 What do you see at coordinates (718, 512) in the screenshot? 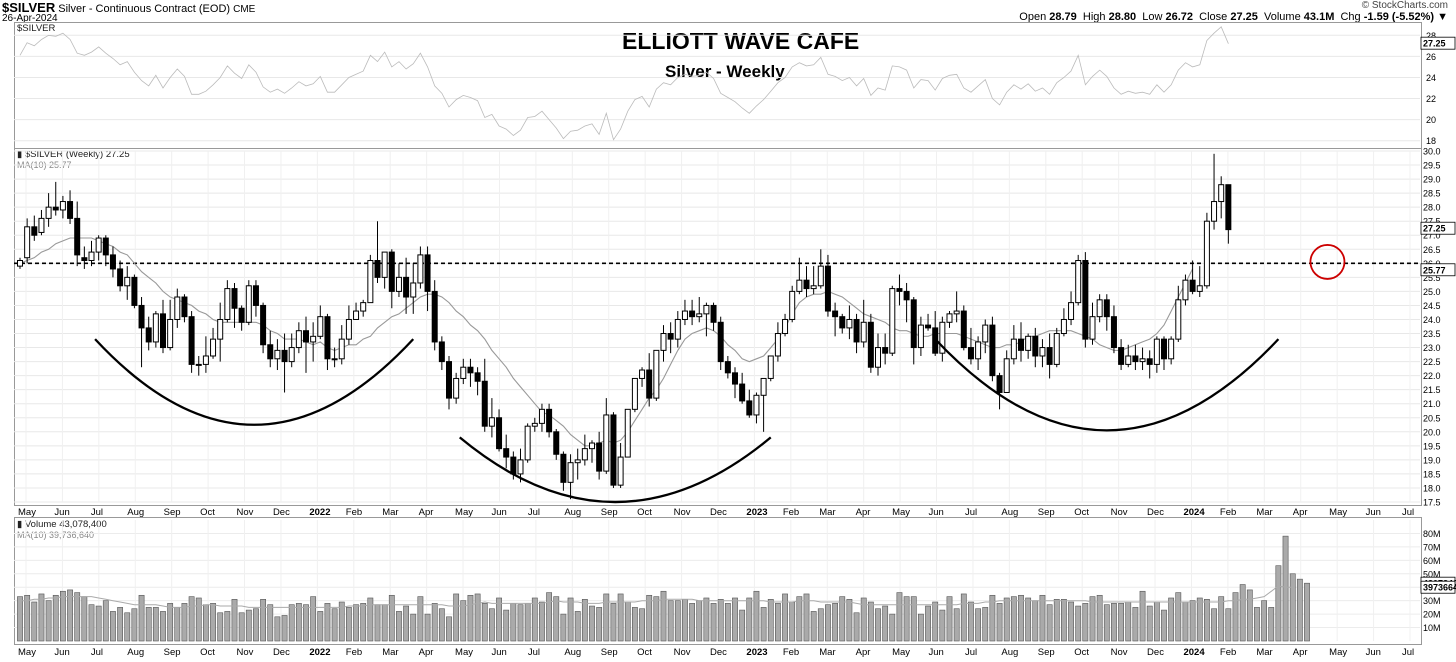
I see `x-axis-label: Dec` at bounding box center [718, 512].